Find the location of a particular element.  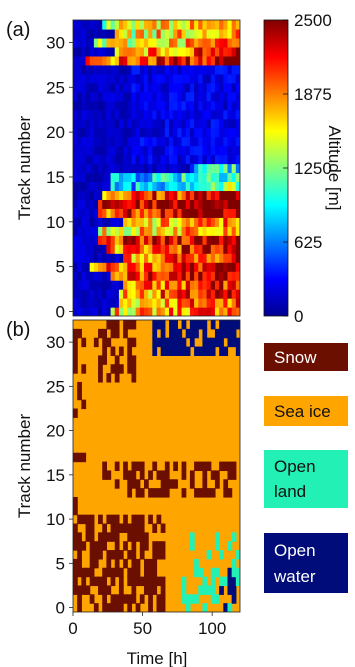

y-tick-label: 10 is located at coordinates (55, 222).